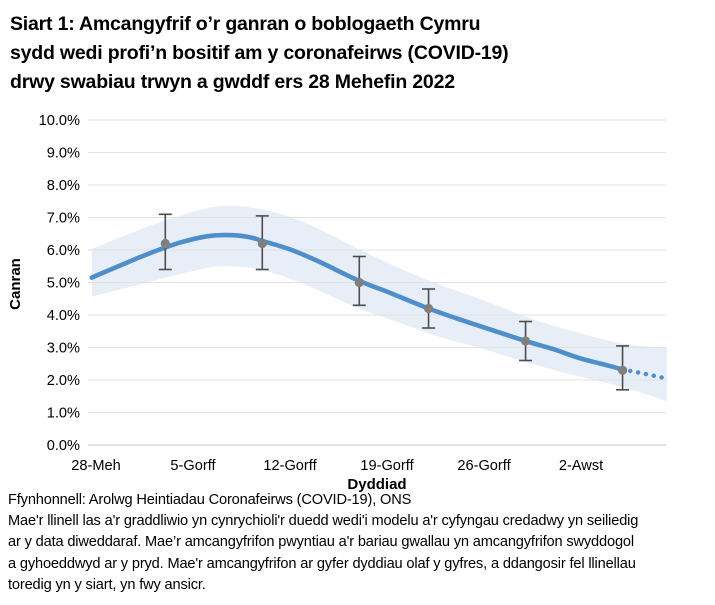 The width and height of the screenshot is (715, 605). What do you see at coordinates (63, 414) in the screenshot?
I see `y-tick-label: 1.0%` at bounding box center [63, 414].